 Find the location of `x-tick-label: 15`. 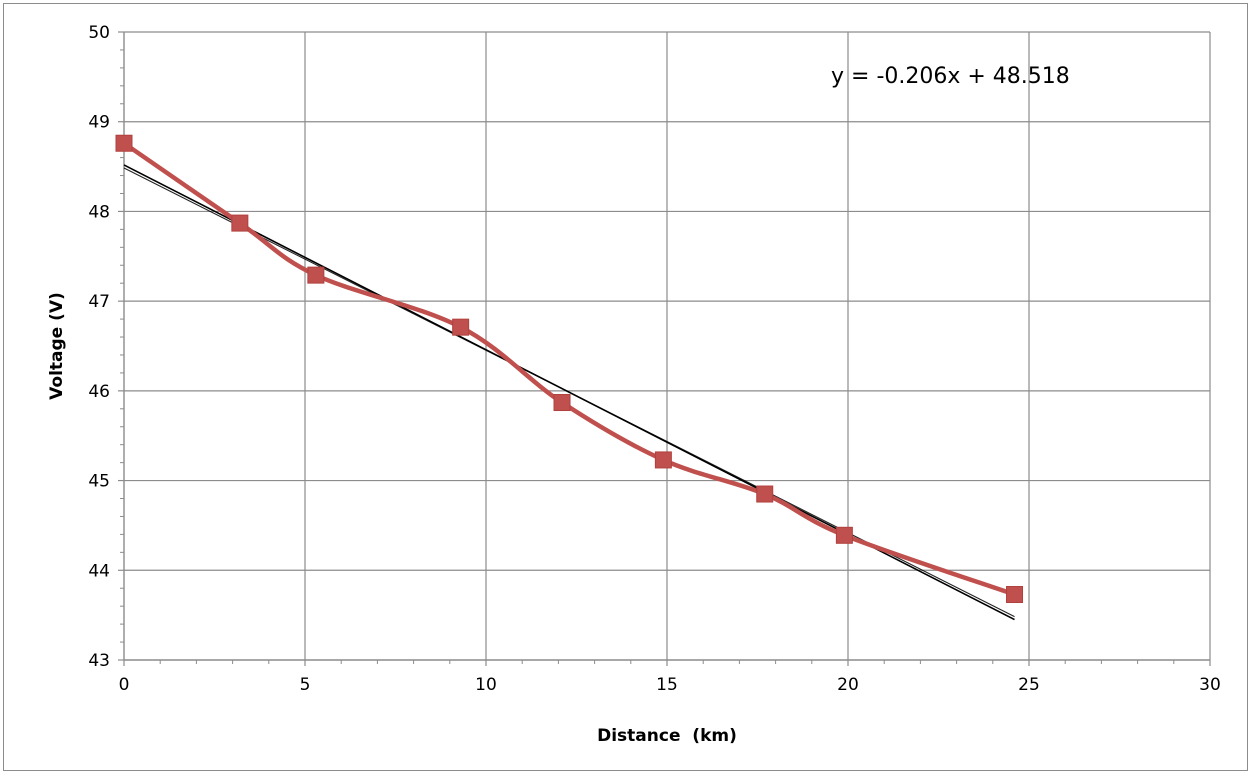

x-tick-label: 15 is located at coordinates (667, 685).